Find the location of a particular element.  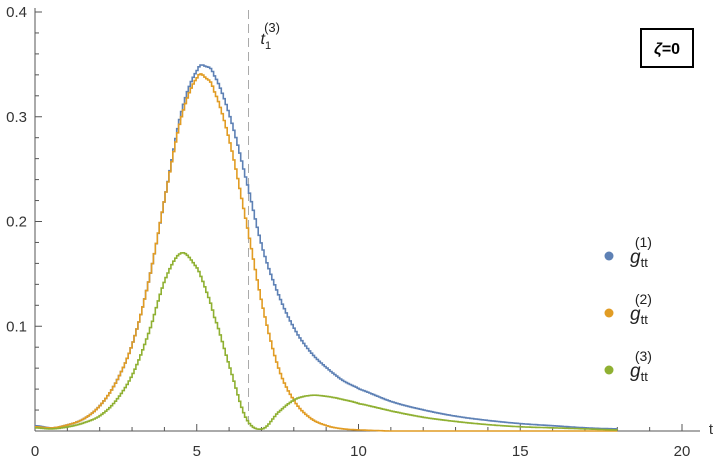

x-tick-label: 10 is located at coordinates (358, 451).